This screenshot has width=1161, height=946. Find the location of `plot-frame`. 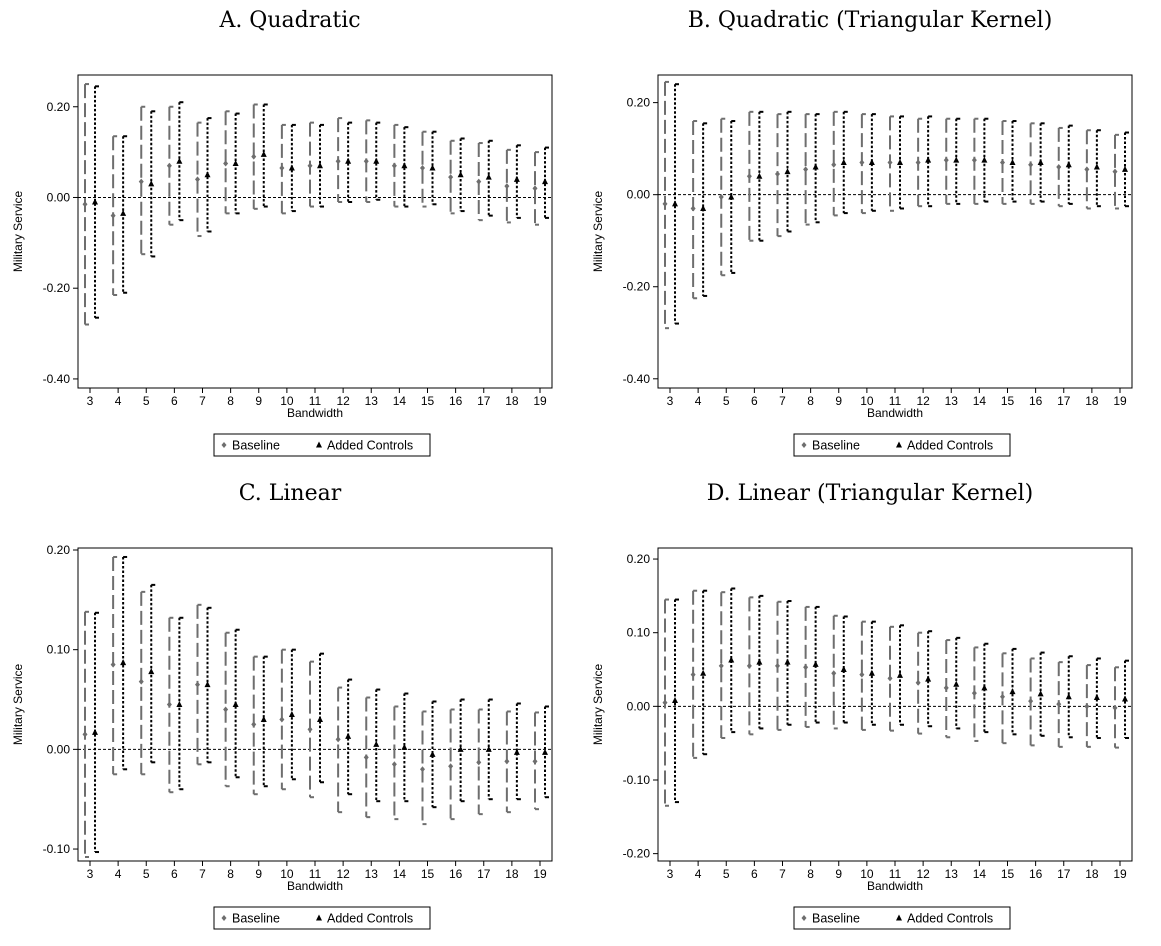

plot-frame is located at coordinates (895, 231).